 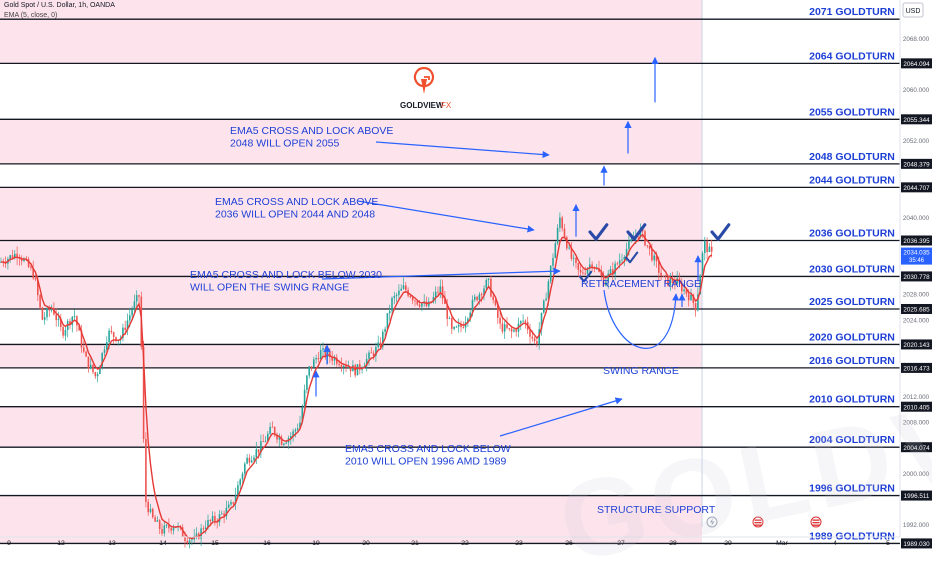 What do you see at coordinates (641, 319) in the screenshot?
I see `swing-arrow` at bounding box center [641, 319].